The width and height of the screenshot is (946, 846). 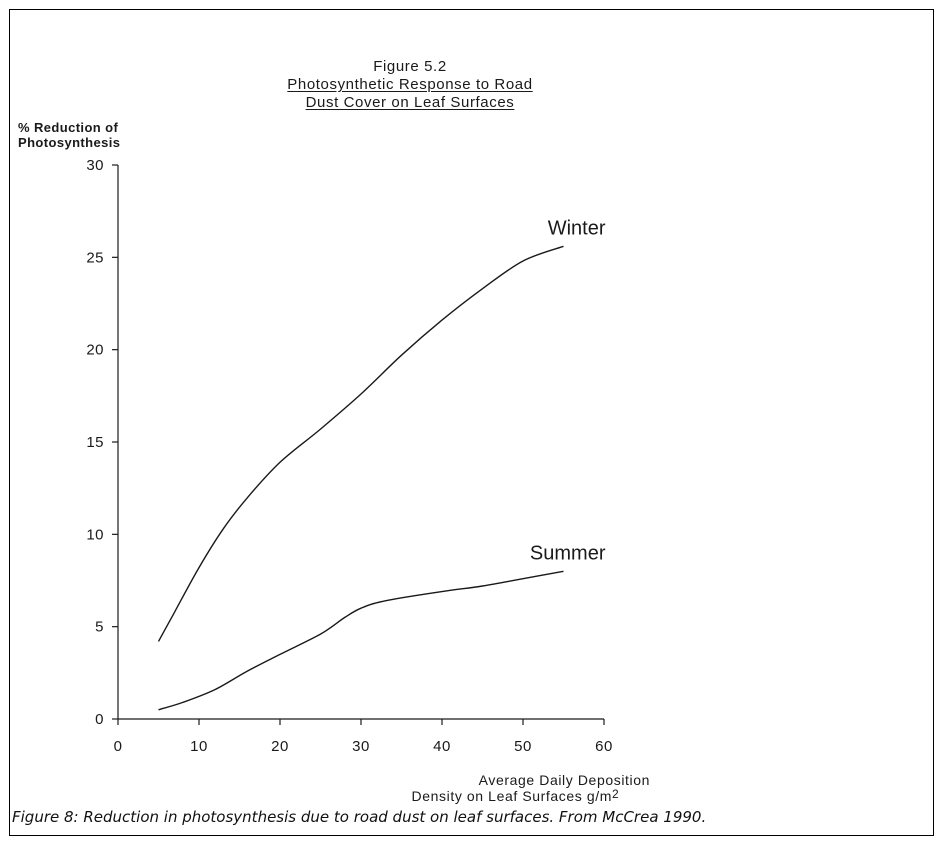 I want to click on x-tick-label-50: 50, so click(x=523, y=746).